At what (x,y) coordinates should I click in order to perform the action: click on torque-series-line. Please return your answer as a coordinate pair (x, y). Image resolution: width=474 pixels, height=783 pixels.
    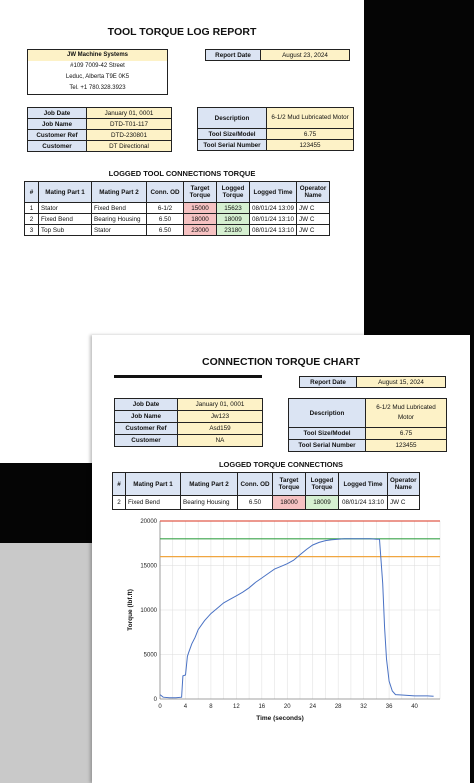
    Looking at the image, I should click on (296, 618).